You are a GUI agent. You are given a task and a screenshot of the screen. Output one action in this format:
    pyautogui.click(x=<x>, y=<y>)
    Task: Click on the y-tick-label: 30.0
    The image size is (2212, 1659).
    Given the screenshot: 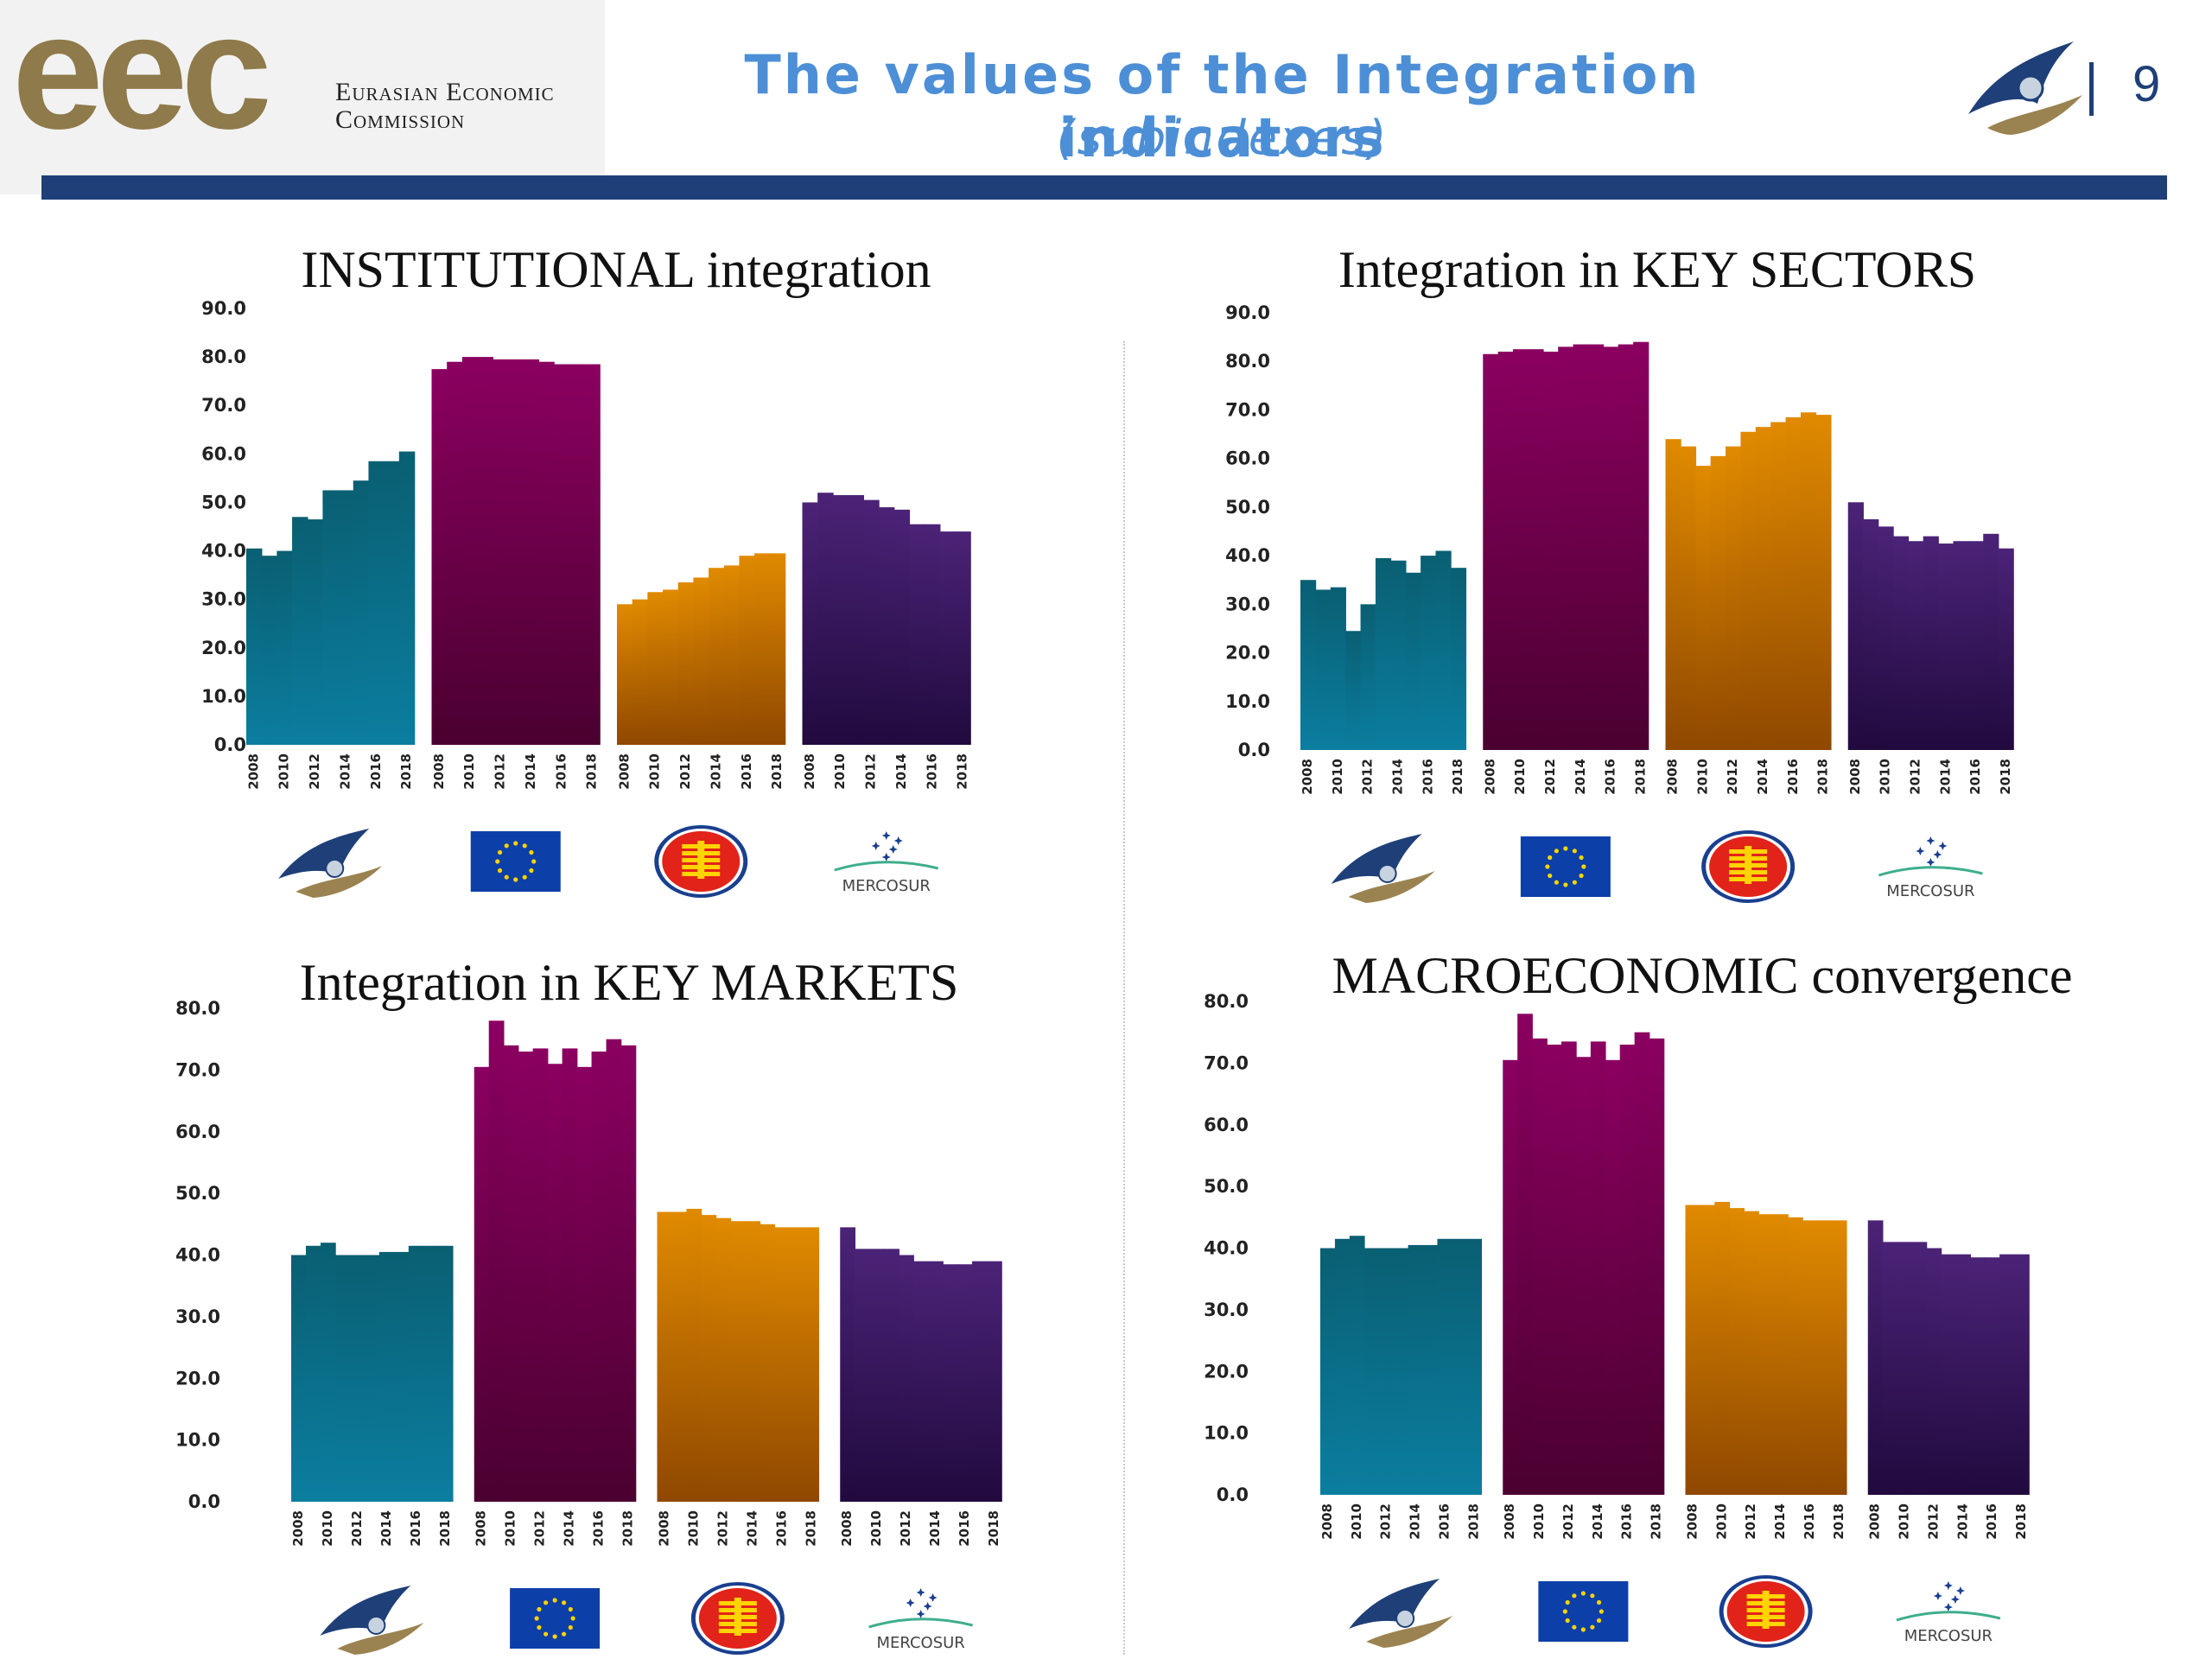 What is the action you would take?
    pyautogui.click(x=1226, y=1310)
    